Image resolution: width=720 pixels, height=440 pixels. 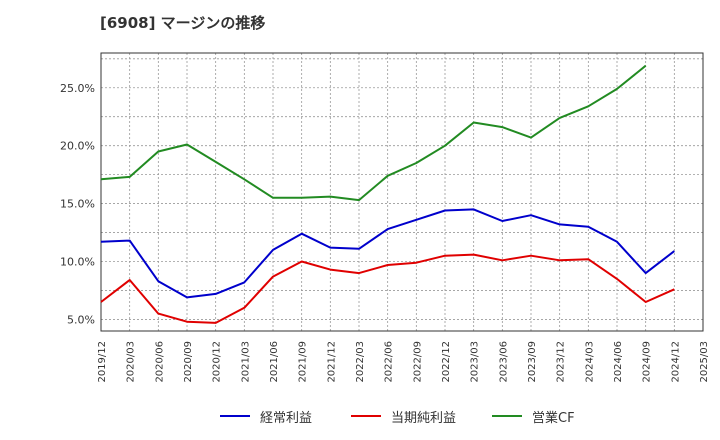 What do you see at coordinates (77, 262) in the screenshot?
I see `y-tick-label: 10.0%` at bounding box center [77, 262].